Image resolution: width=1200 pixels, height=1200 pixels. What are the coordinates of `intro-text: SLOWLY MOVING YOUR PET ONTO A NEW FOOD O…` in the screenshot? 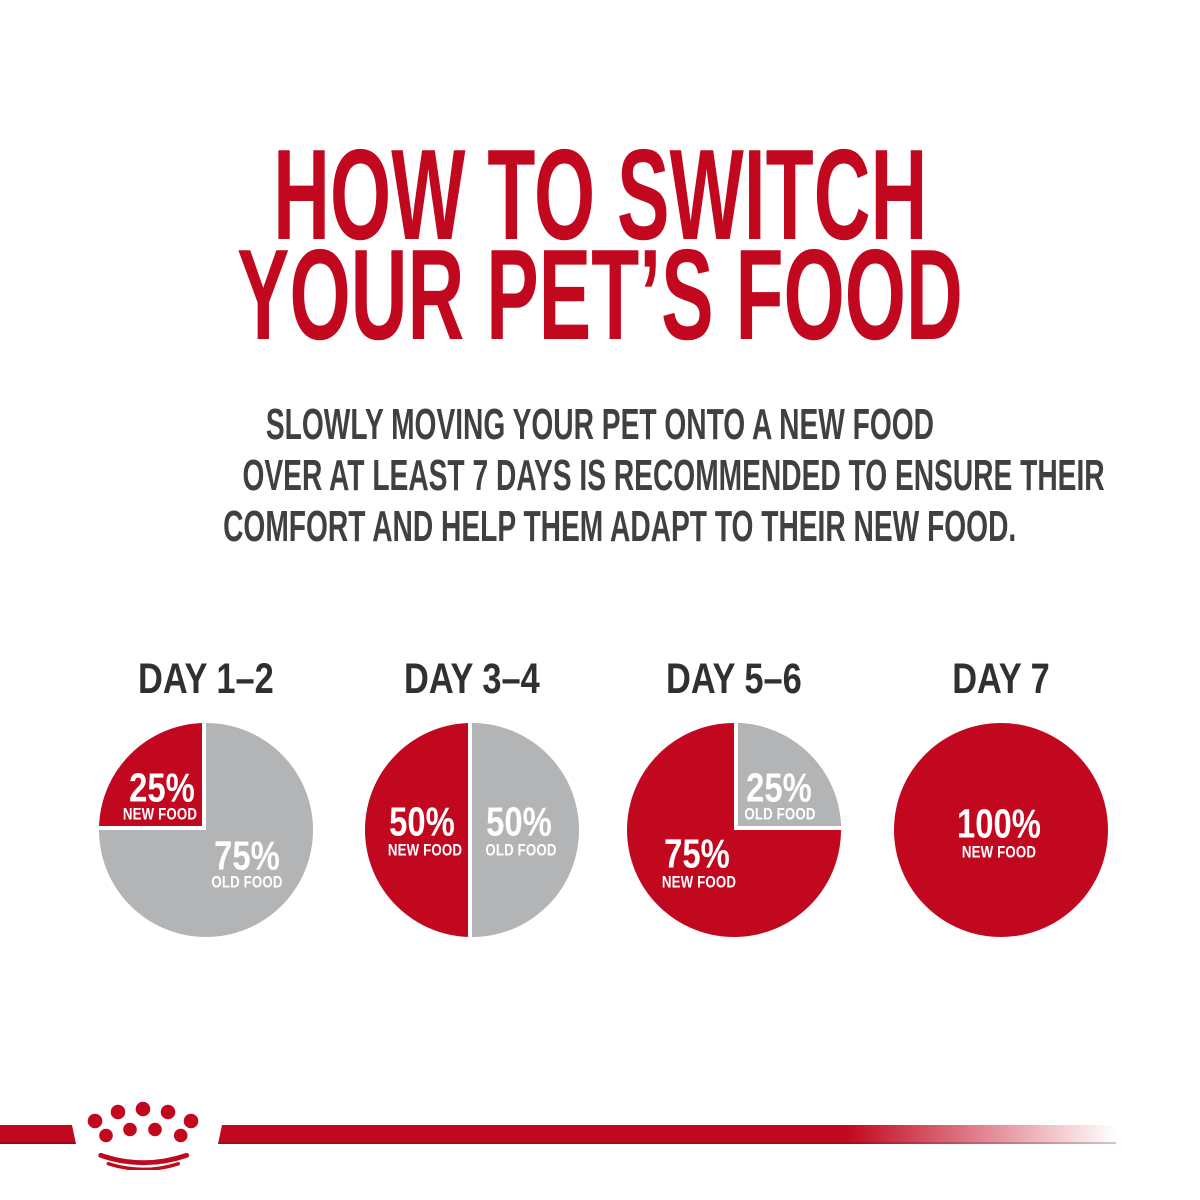 It's located at (600, 475).